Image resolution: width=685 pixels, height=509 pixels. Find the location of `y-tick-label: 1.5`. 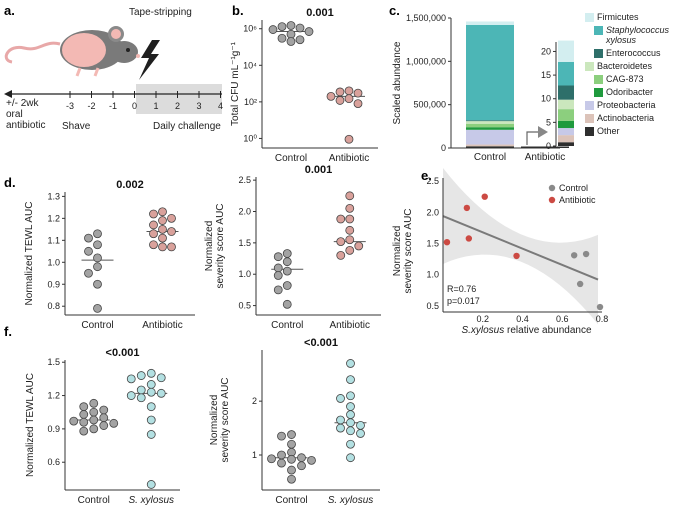

y-tick-label: 1.5 is located at coordinates (53, 362).